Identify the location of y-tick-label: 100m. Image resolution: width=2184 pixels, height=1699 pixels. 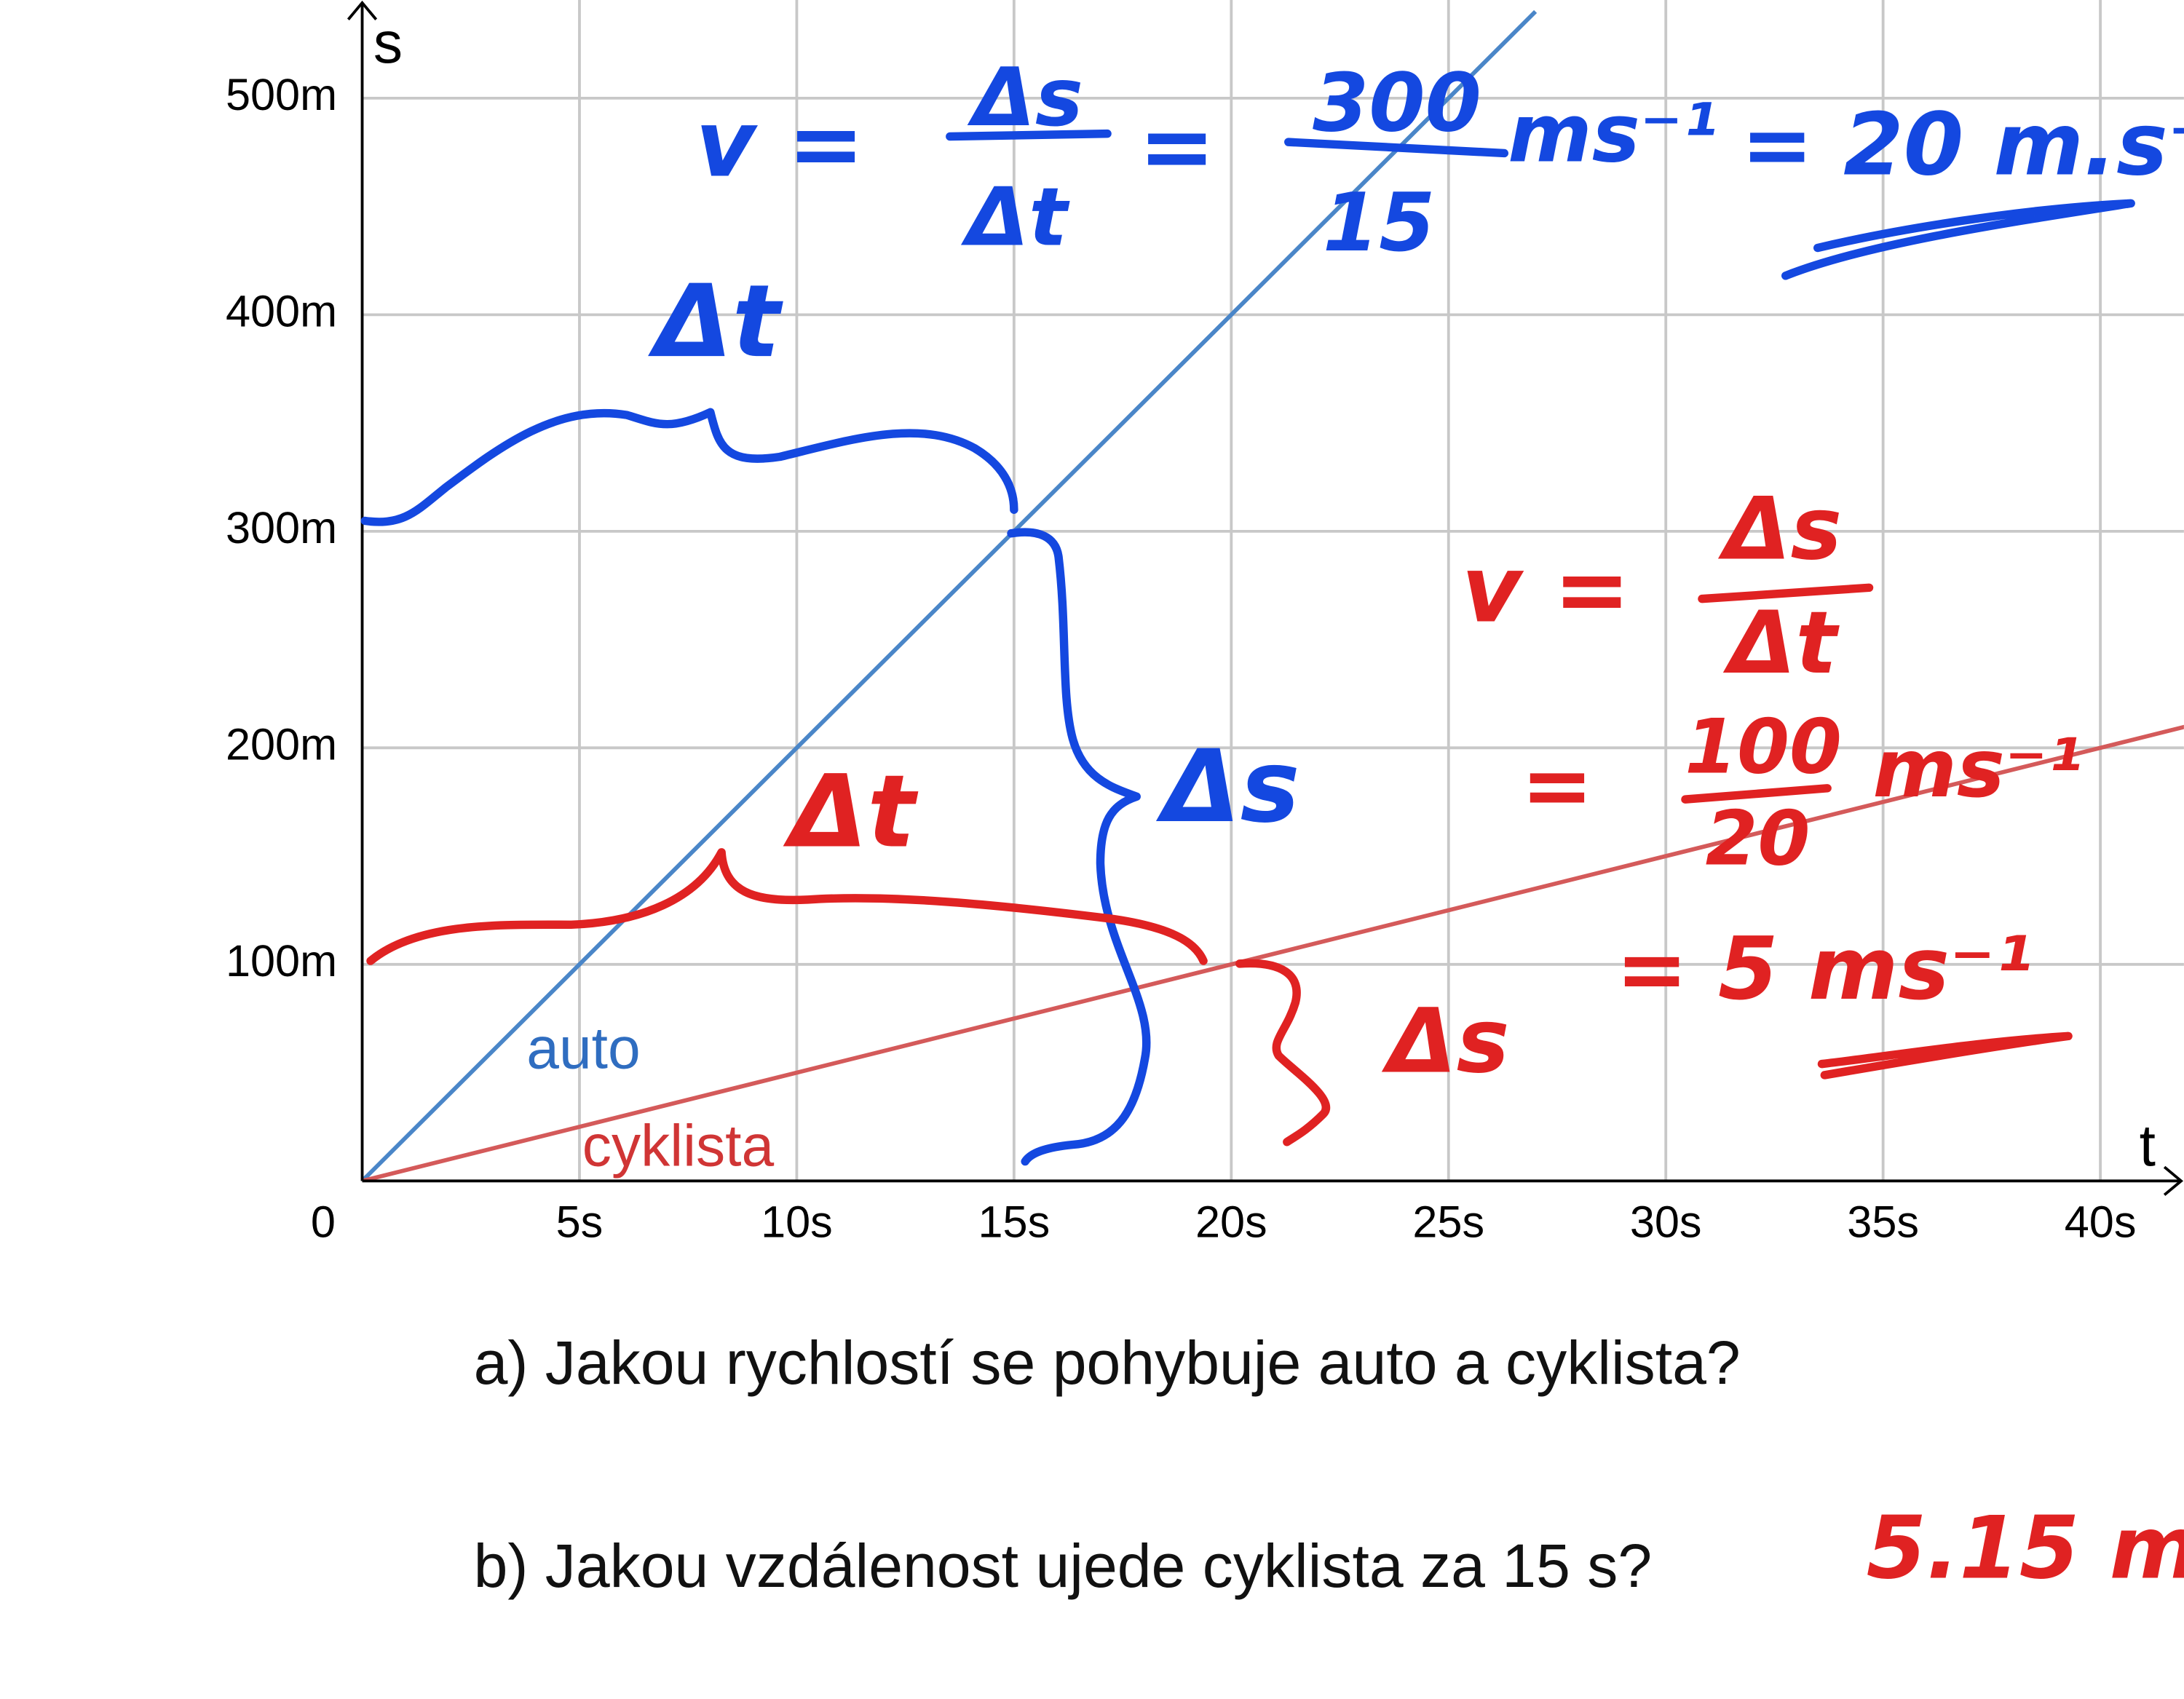
(281, 961).